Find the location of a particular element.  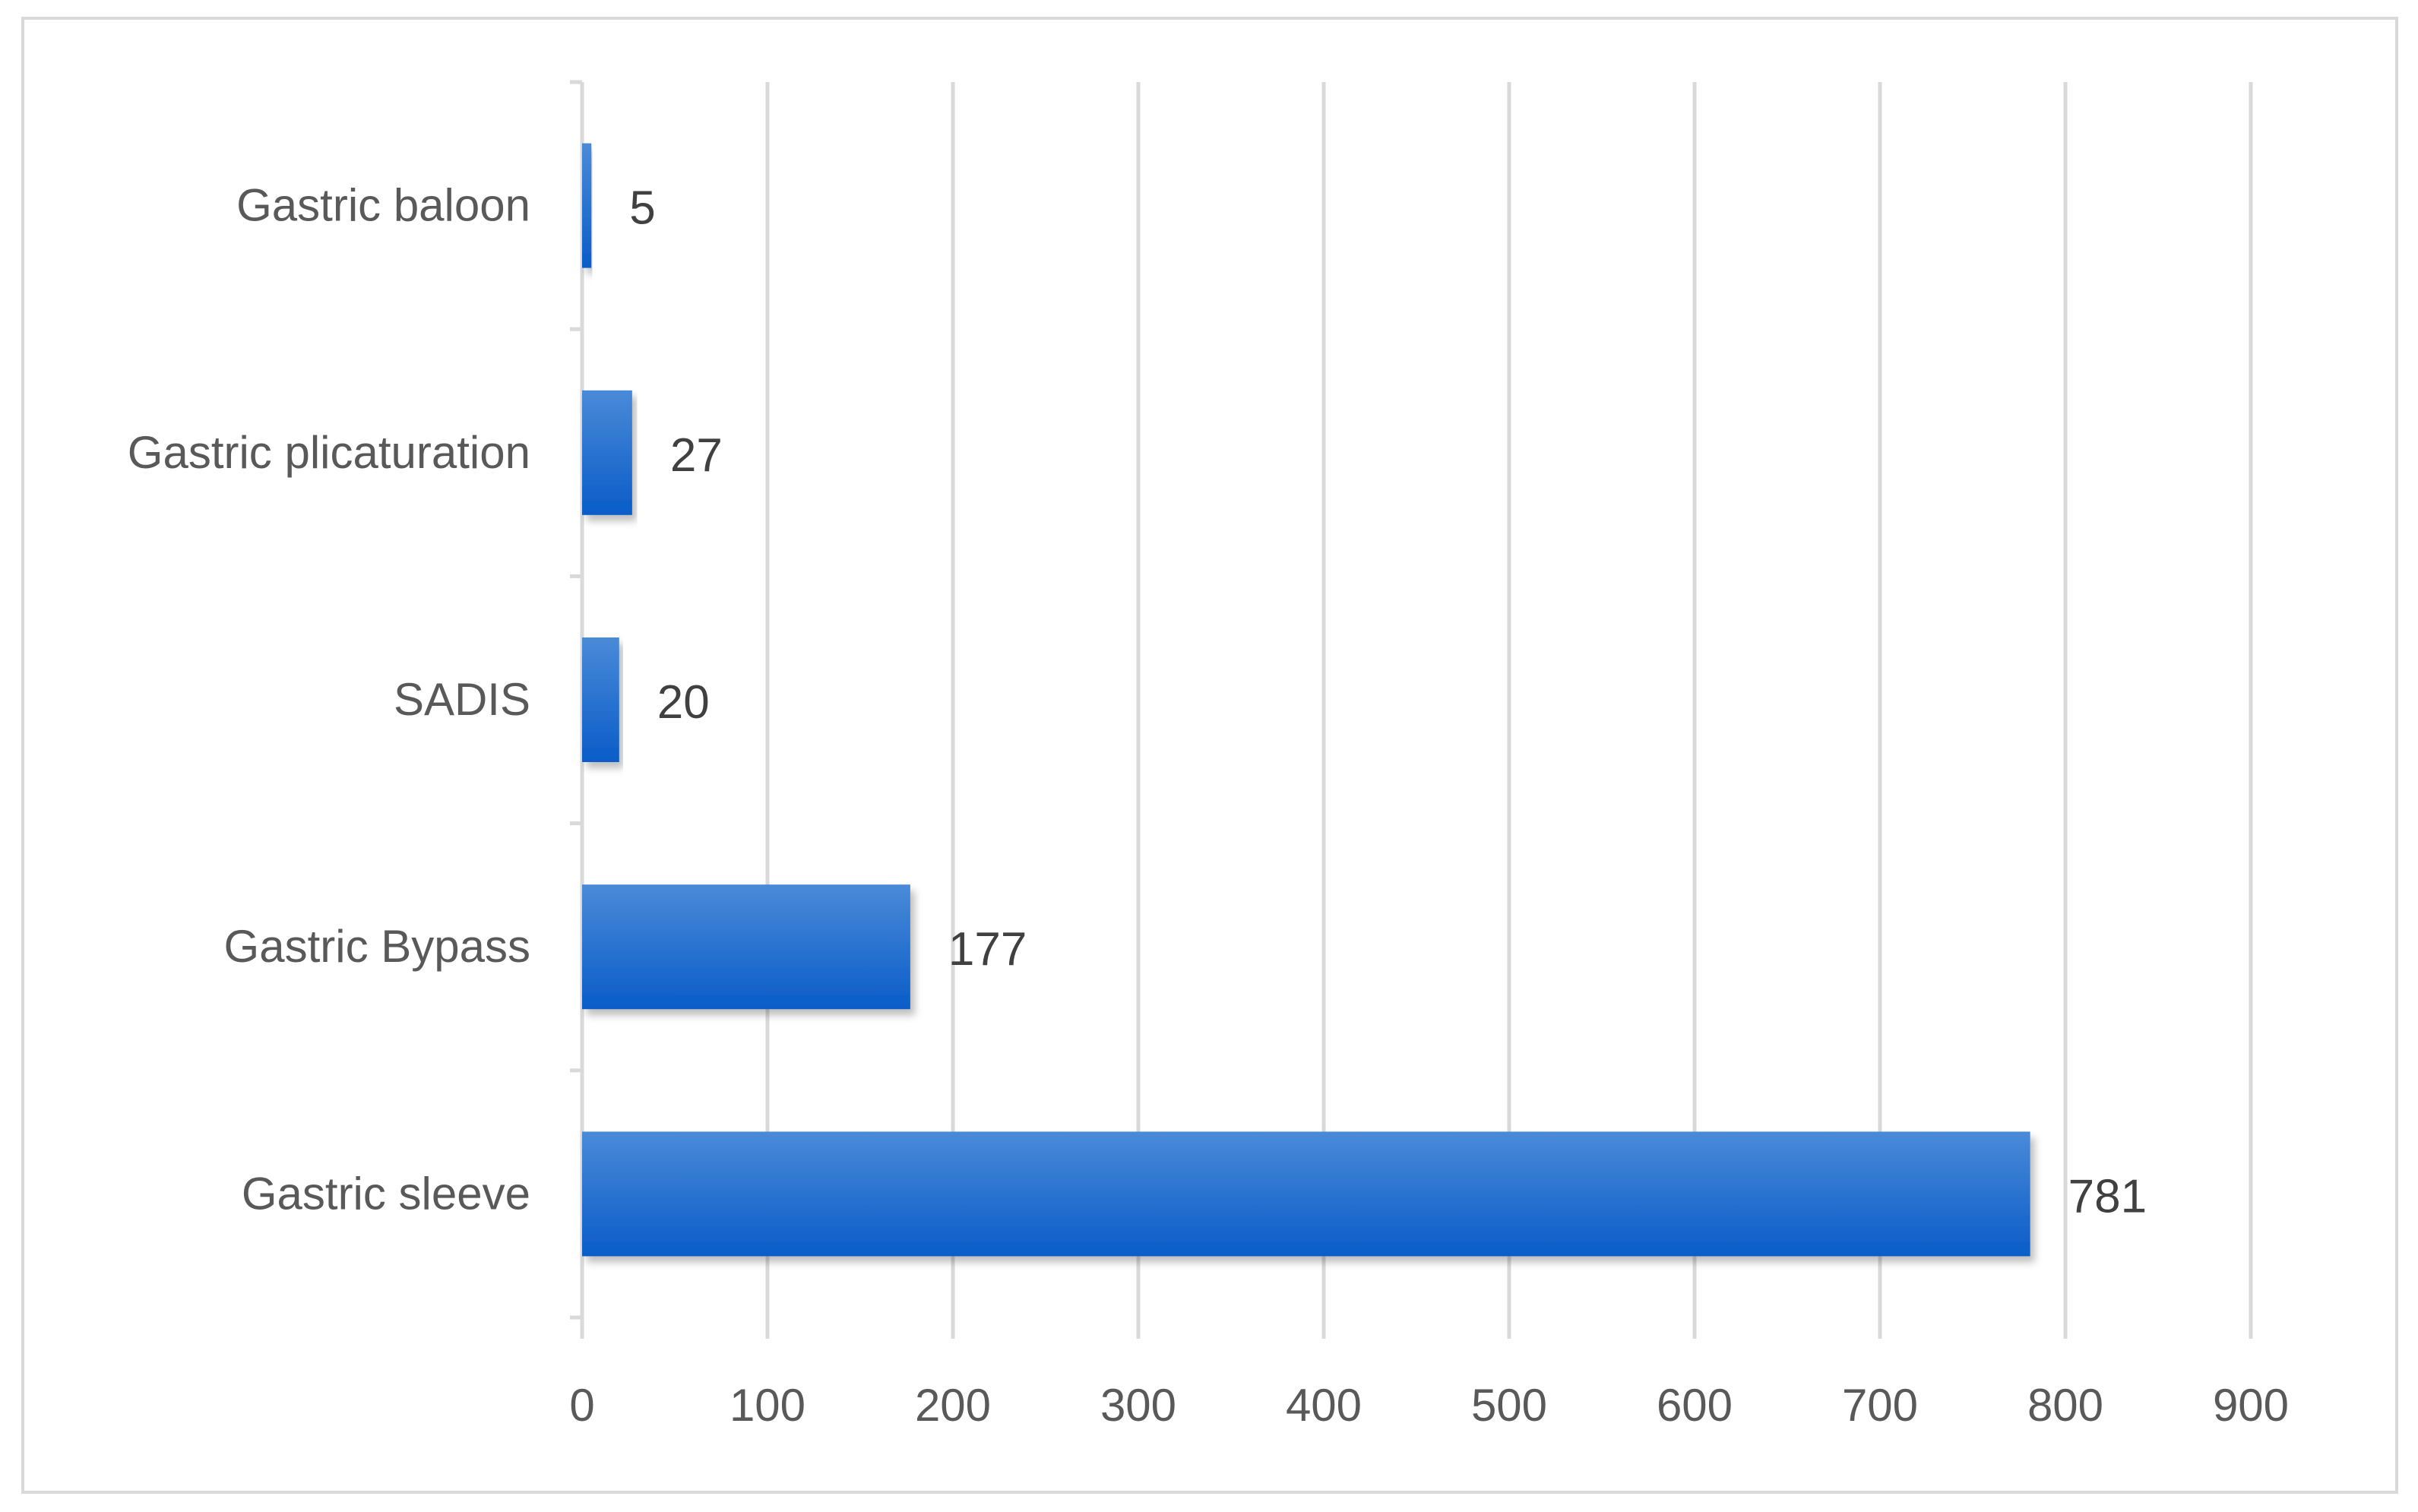

x-tick-labels: 0 100 200 300 400 500 600 700 800 900 is located at coordinates (1429, 1405).